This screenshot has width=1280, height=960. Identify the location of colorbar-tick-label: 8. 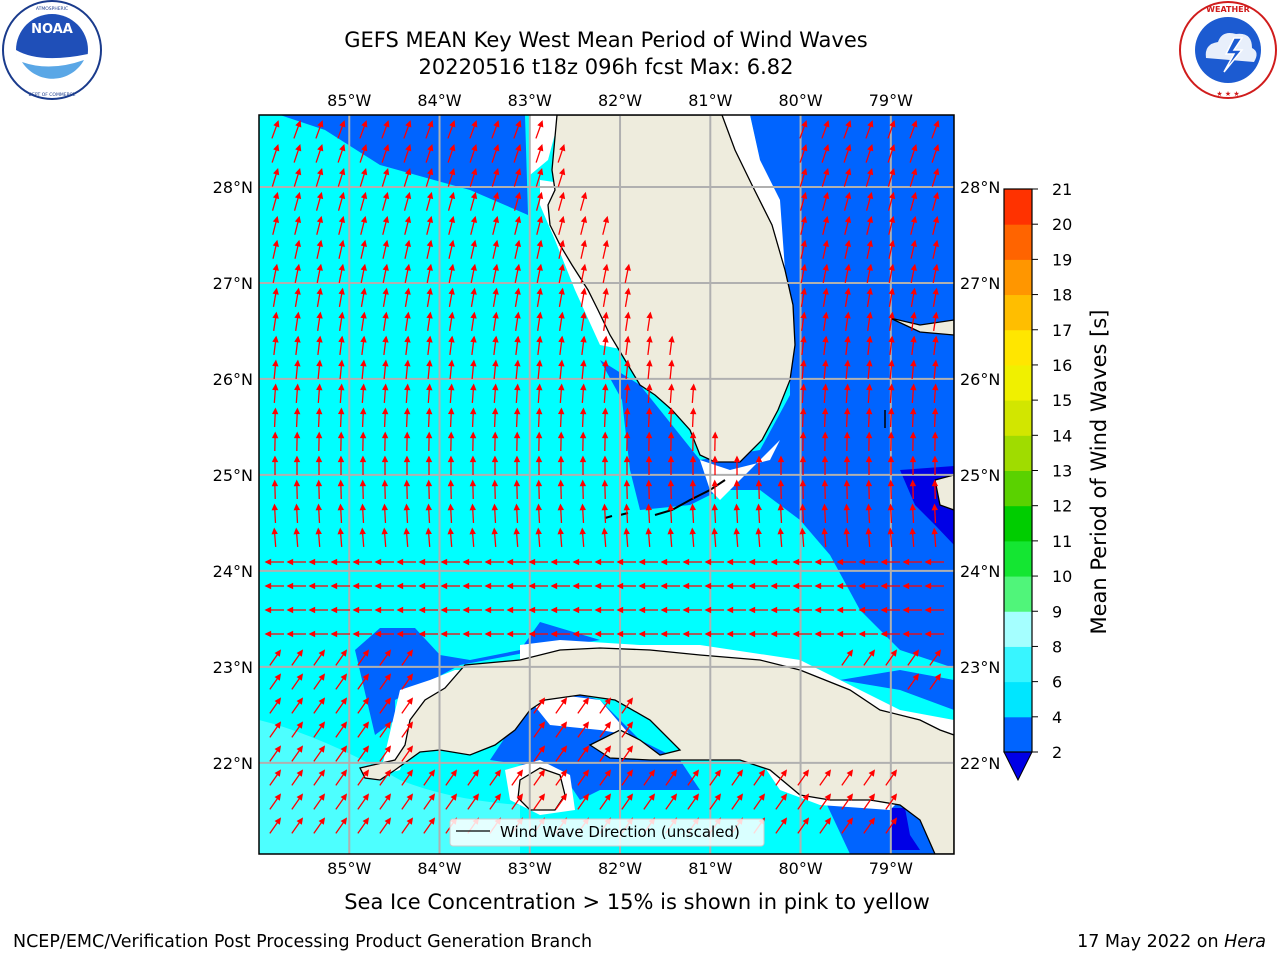
(1057, 646).